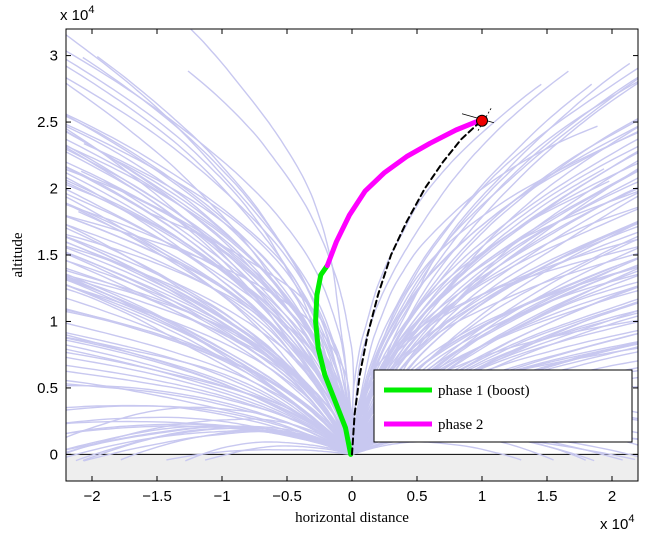  Describe the element at coordinates (54, 56) in the screenshot. I see `y-tick-label: 3` at that location.